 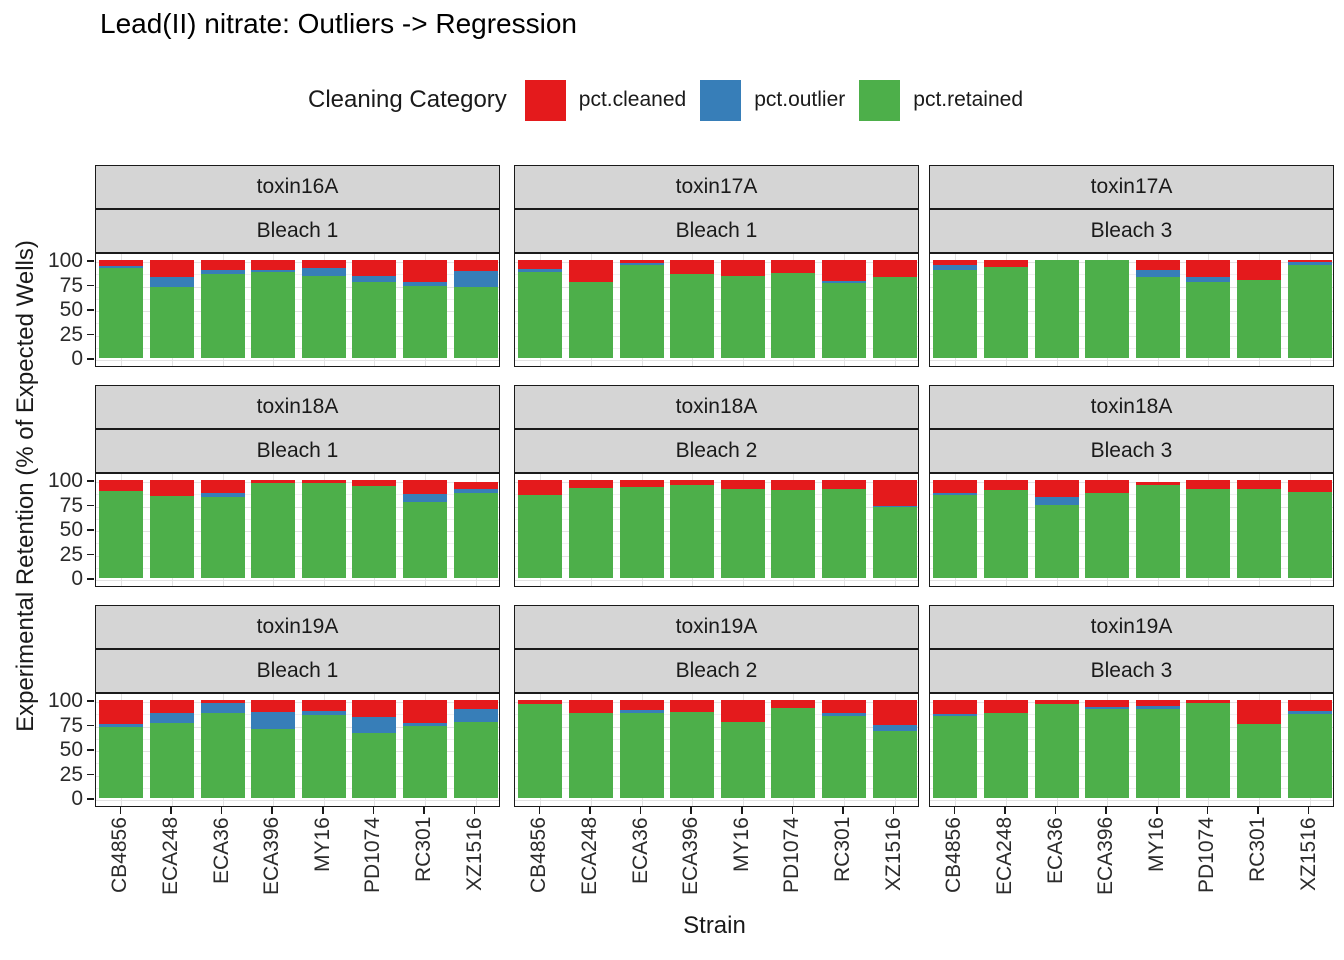 I want to click on x-axis-title: Strain, so click(x=714, y=925).